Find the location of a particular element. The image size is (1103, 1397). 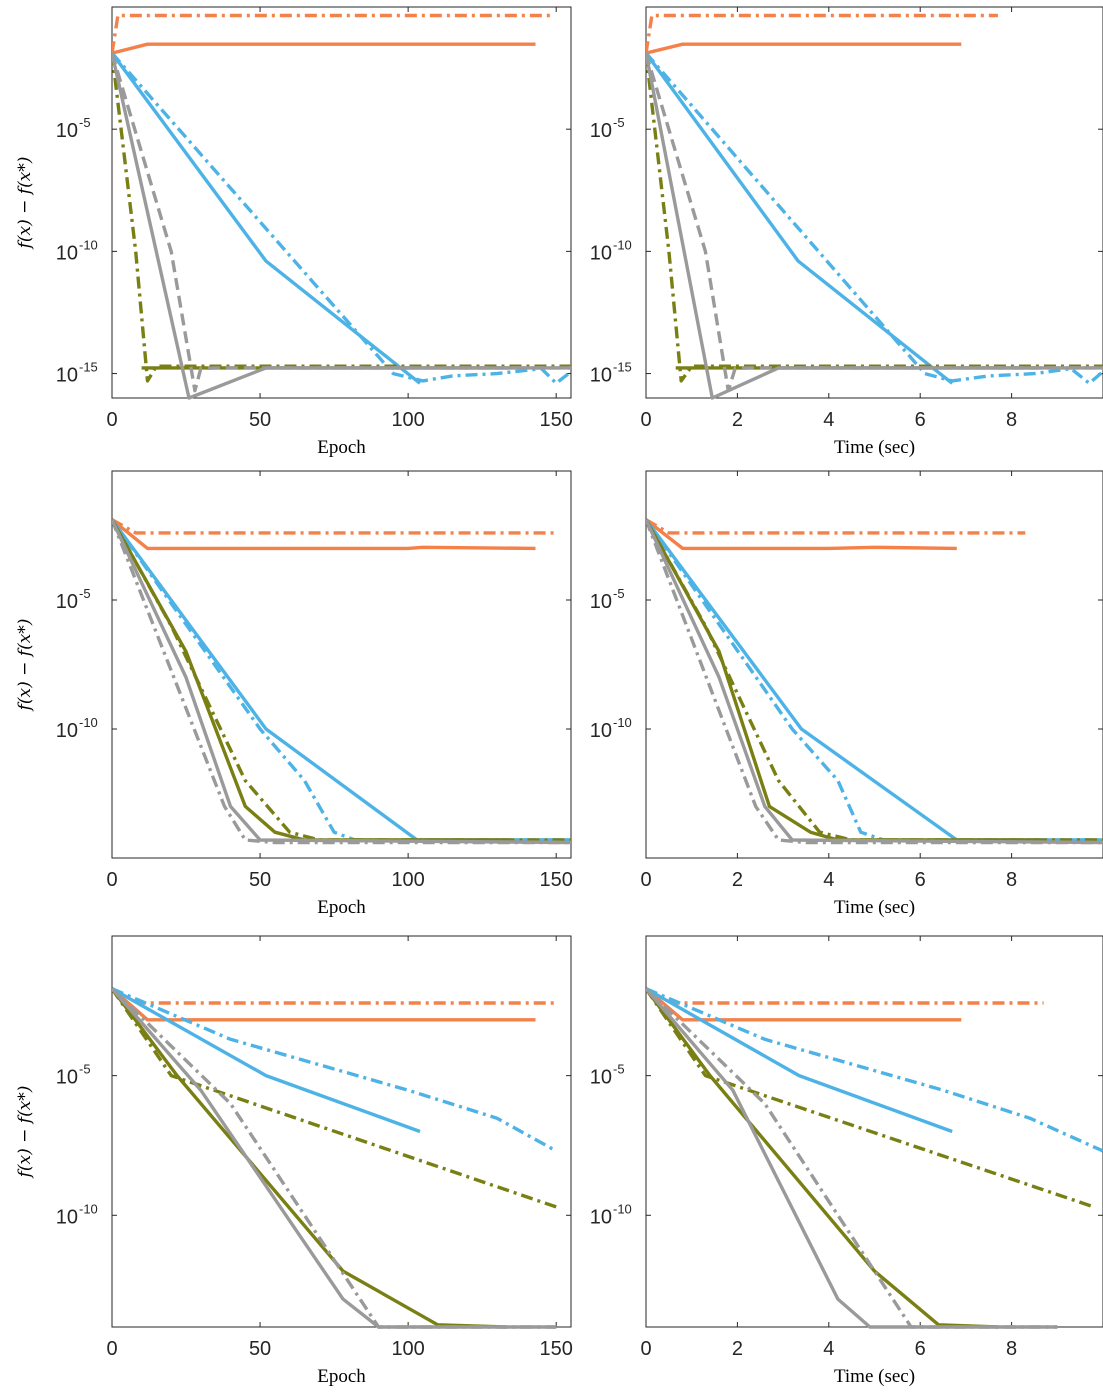

series-line-olive-solid is located at coordinates (309, 1158).